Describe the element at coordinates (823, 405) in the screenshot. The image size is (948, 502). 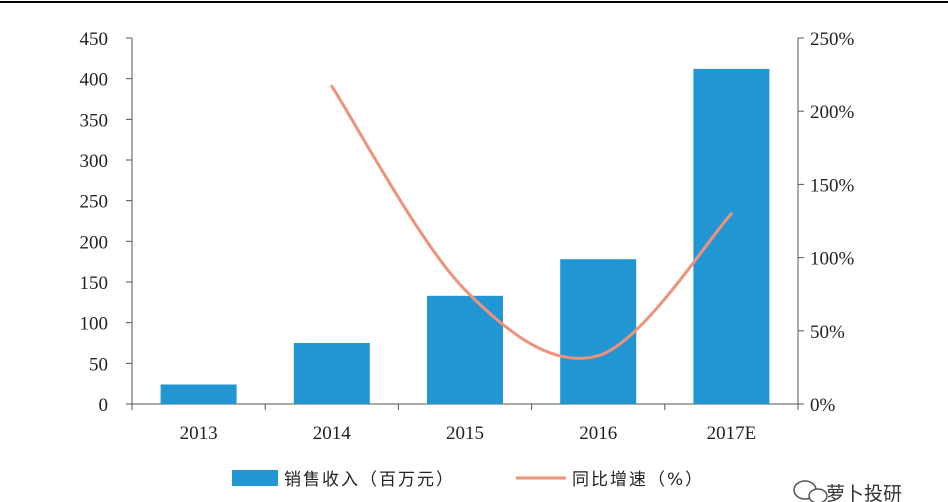
I see `right-tick-label: 0%` at that location.